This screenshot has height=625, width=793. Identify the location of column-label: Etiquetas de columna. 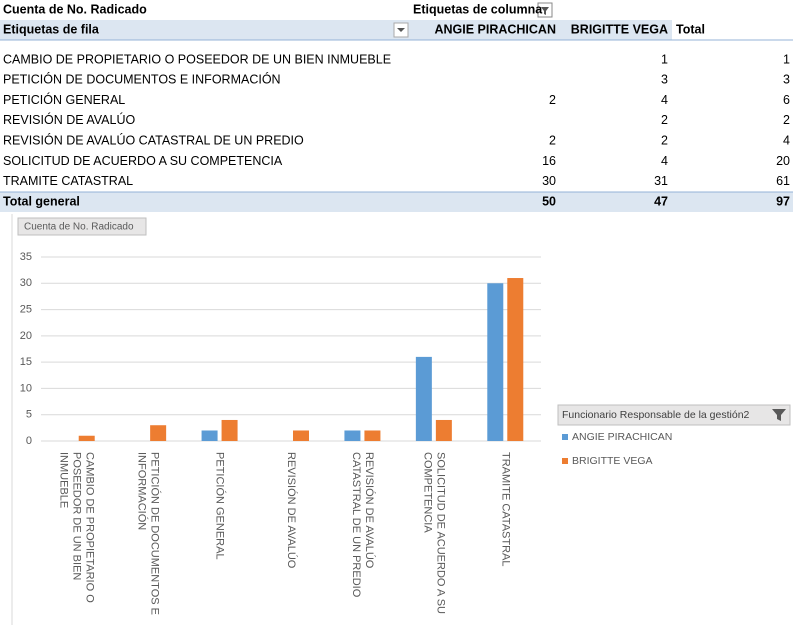
(478, 9).